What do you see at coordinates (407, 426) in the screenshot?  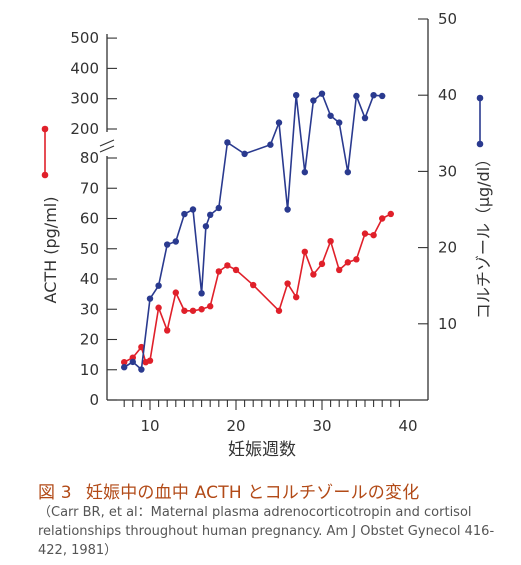 I see `x-tick-label: 40` at bounding box center [407, 426].